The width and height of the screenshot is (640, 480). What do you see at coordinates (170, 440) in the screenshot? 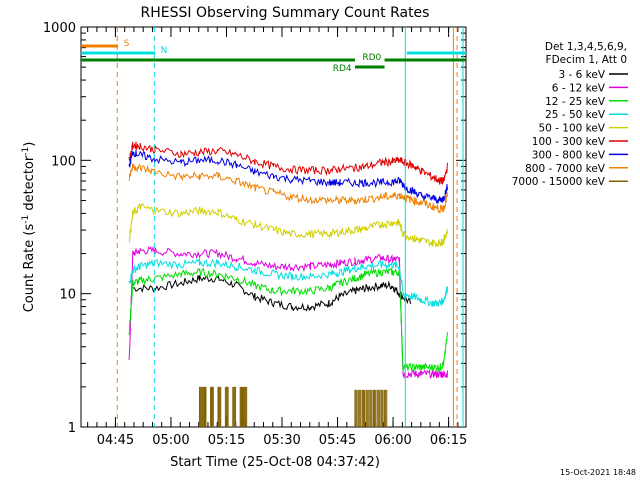
I see `x-tick-label: 05:00` at bounding box center [170, 440].